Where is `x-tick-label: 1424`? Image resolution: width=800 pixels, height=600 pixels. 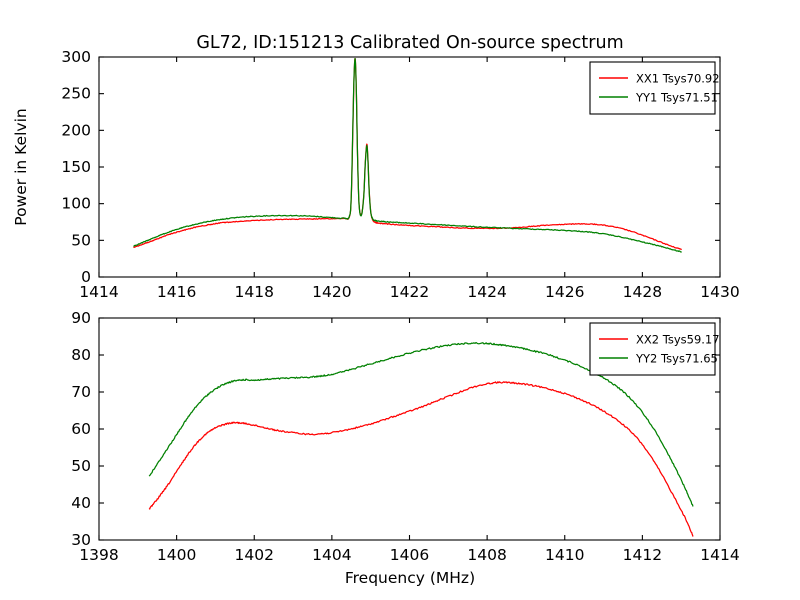 x-tick-label: 1424 is located at coordinates (486, 292).